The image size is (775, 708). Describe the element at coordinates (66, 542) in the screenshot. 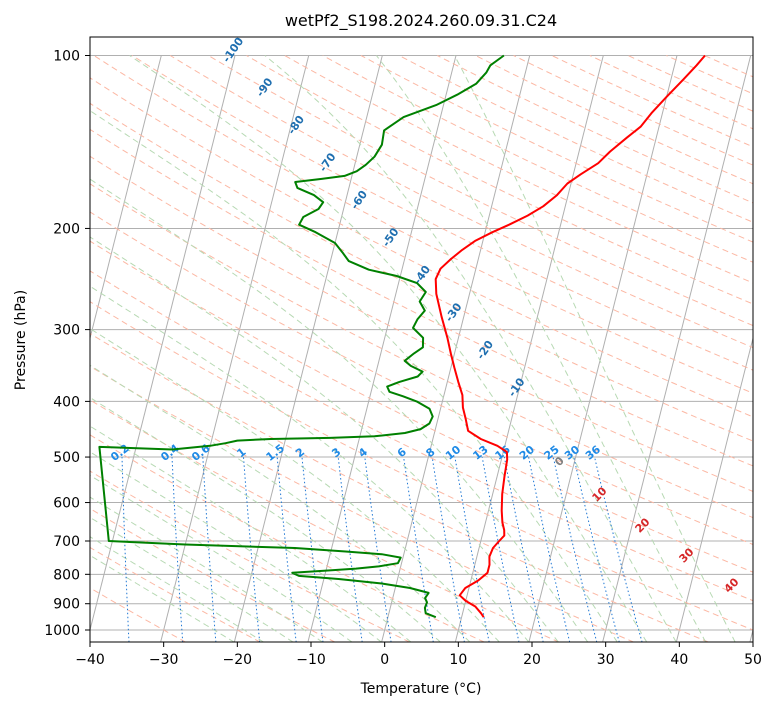

I see `y-tick-label: 700` at that location.